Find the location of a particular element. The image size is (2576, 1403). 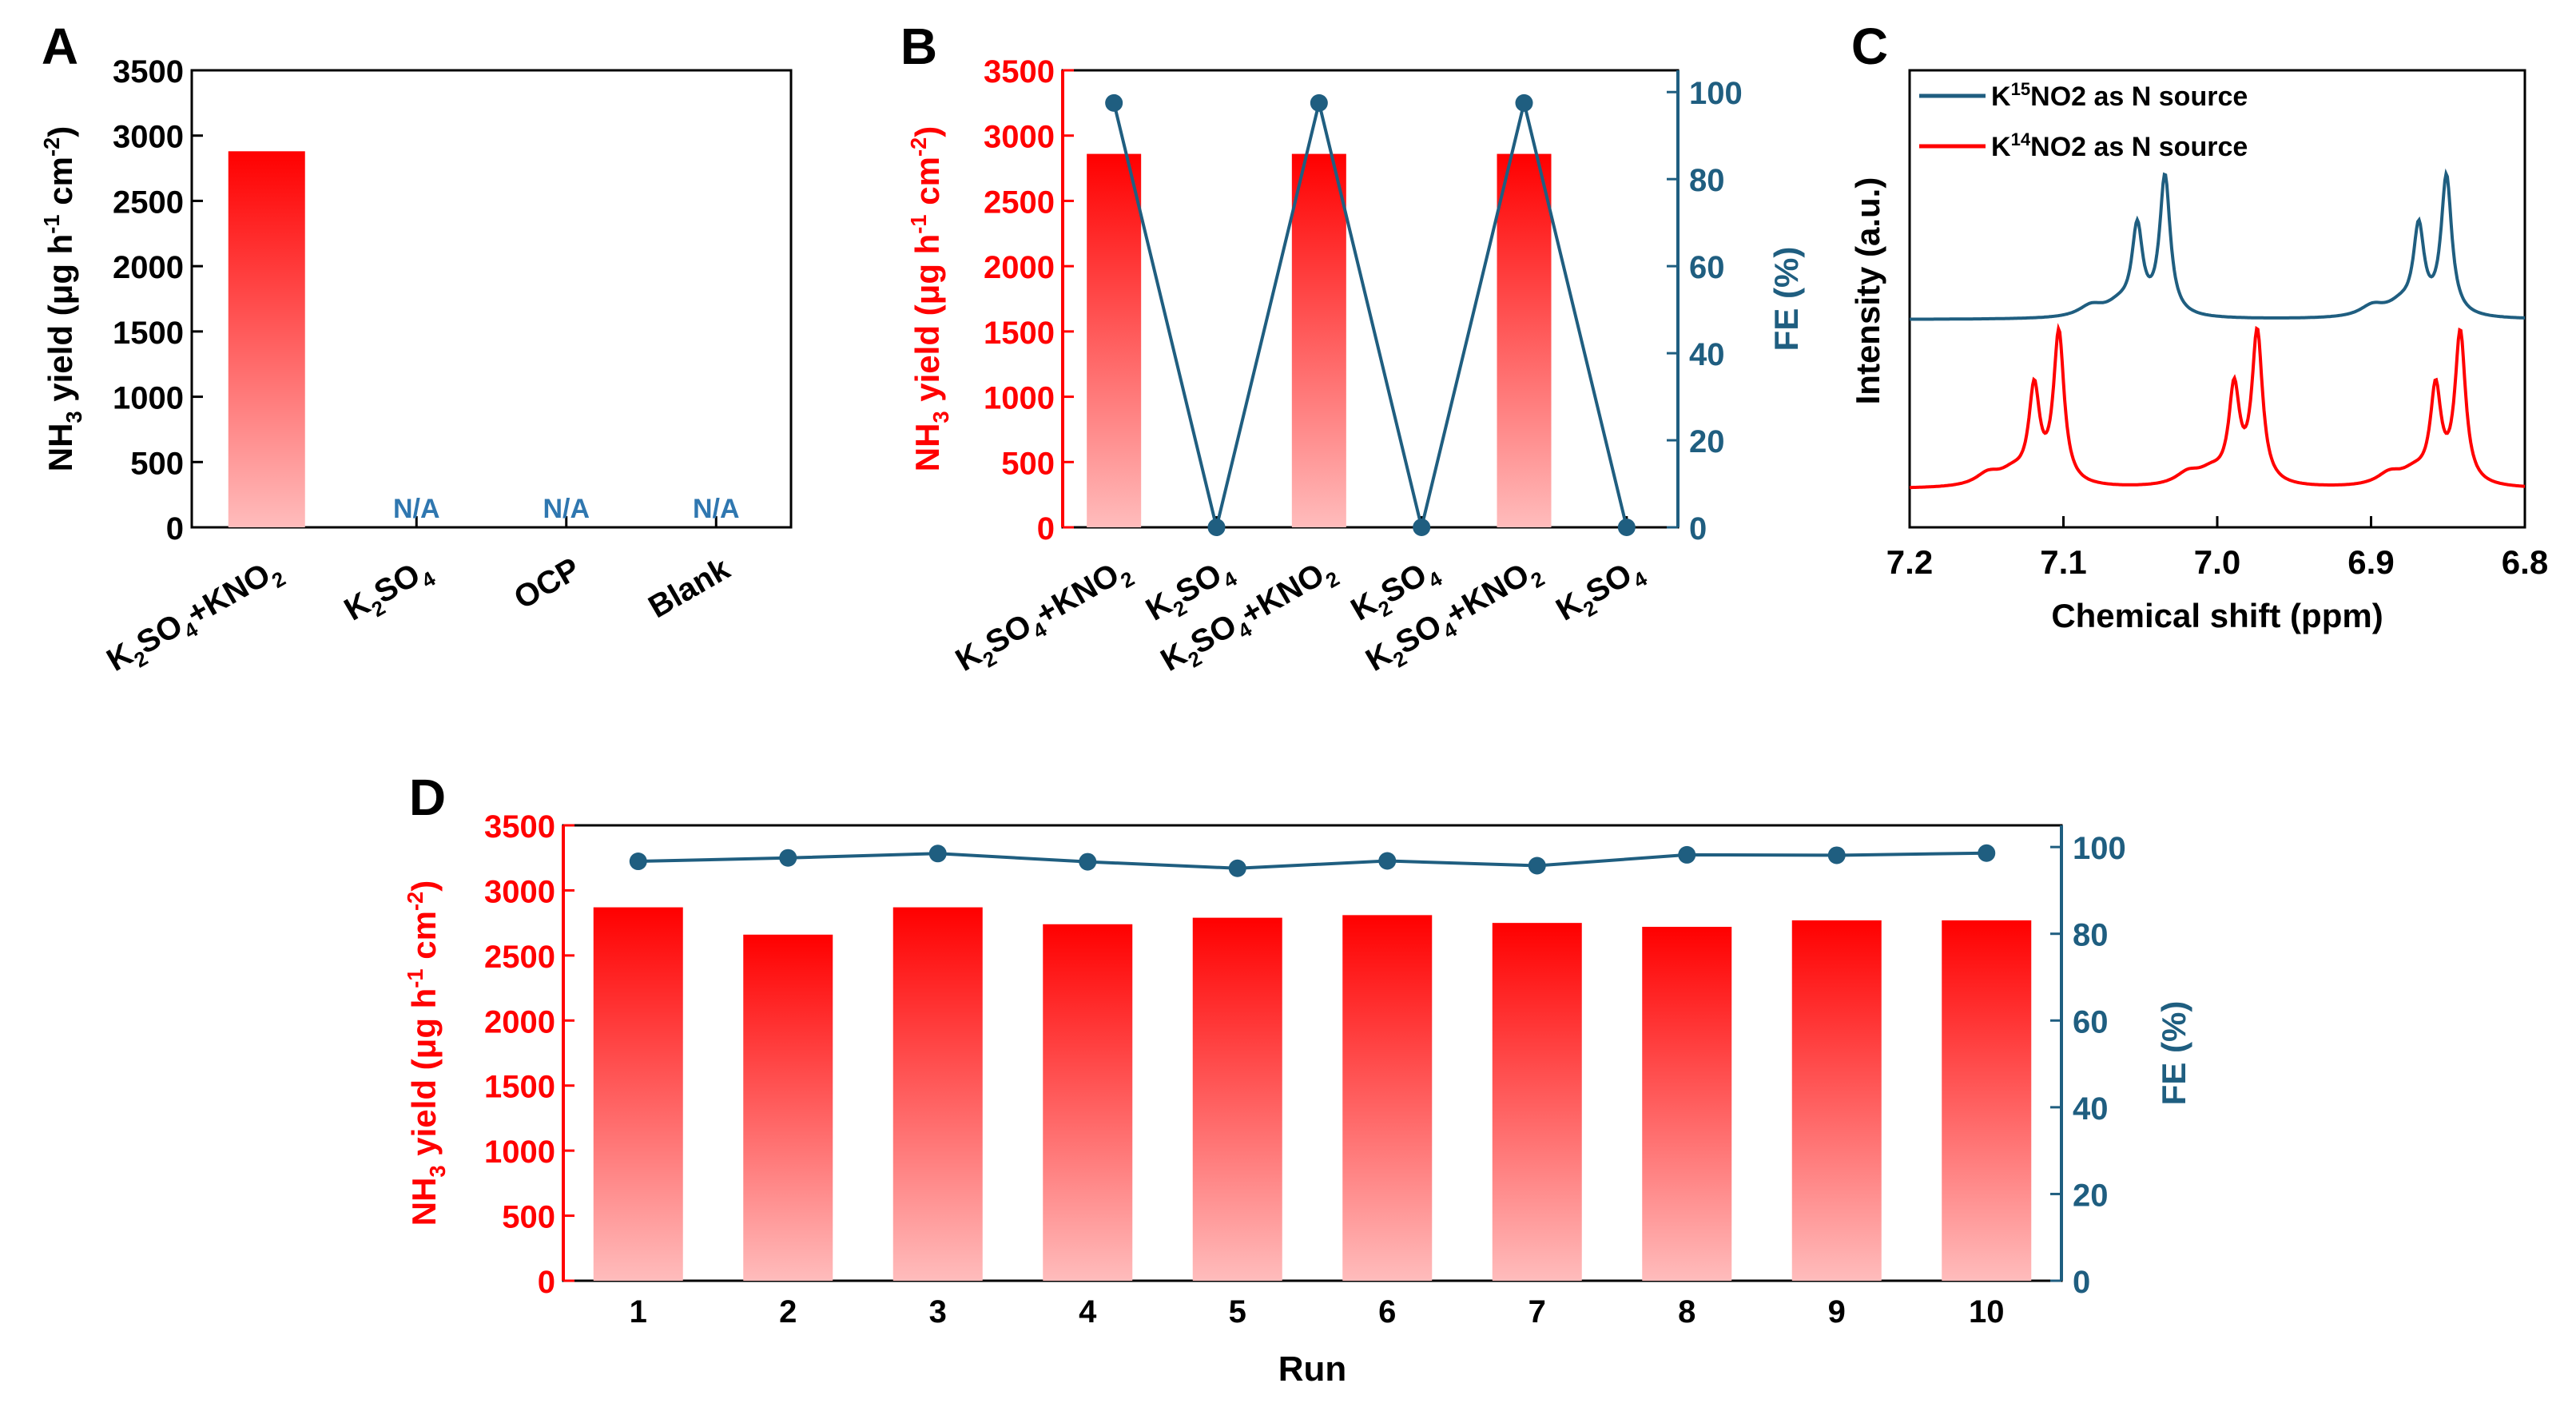

x-tick-label: 5 is located at coordinates (1237, 1311).